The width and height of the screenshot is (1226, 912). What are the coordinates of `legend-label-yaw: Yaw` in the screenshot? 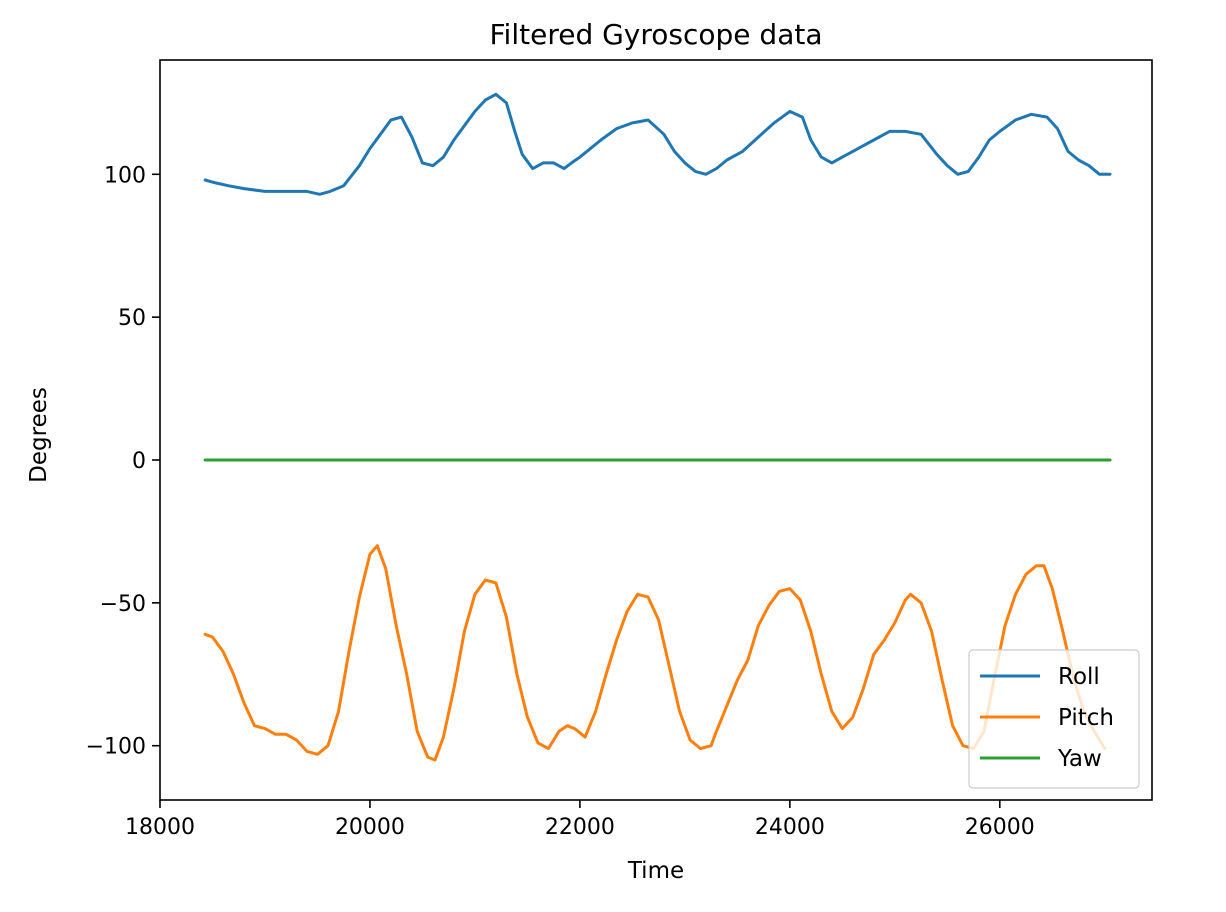 It's located at (1079, 759).